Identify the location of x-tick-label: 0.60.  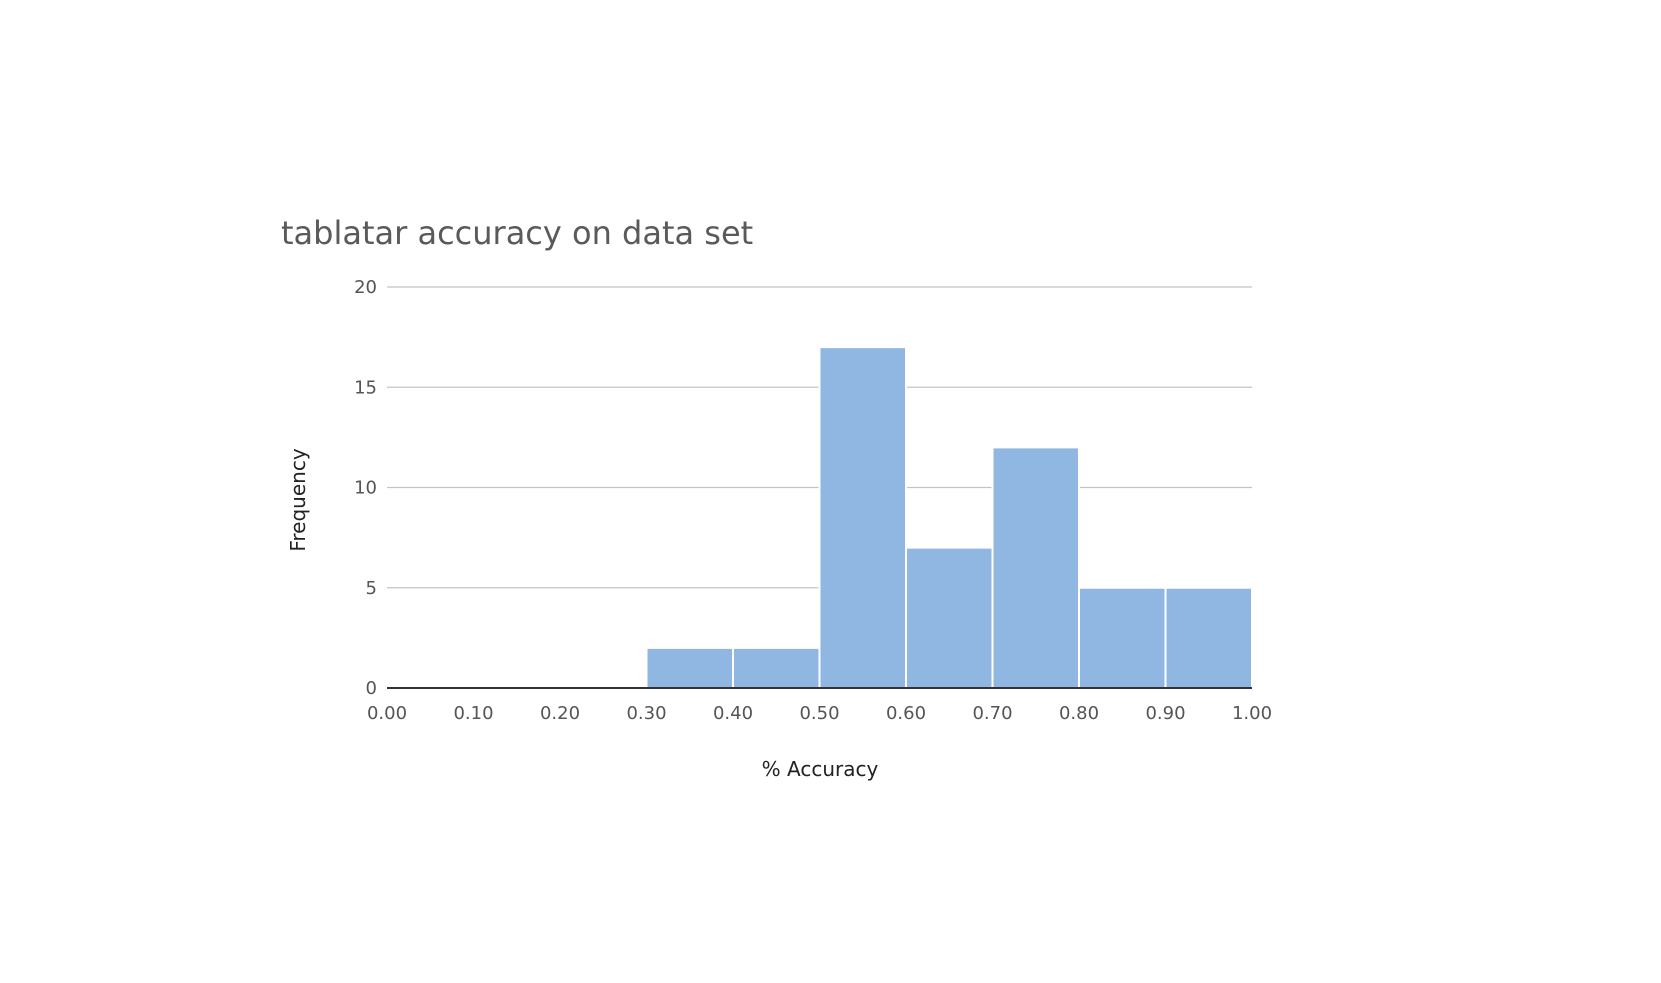
(906, 713).